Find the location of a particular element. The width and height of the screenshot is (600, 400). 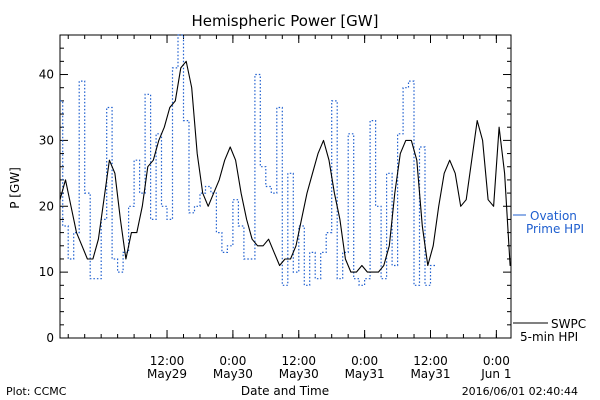

footer-timestamp: 2016/06/01 02:40:44 is located at coordinates (520, 391).